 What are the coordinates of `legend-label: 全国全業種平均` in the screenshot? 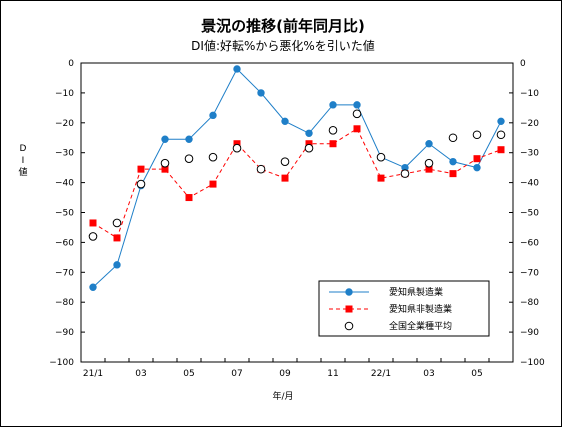 It's located at (420, 326).